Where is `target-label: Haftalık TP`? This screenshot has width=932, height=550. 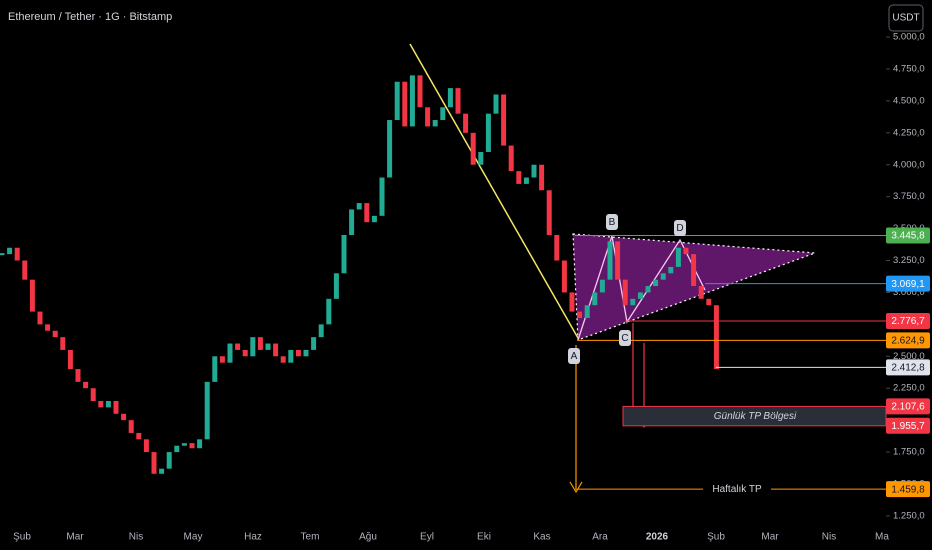
target-label: Haftalık TP is located at coordinates (737, 489).